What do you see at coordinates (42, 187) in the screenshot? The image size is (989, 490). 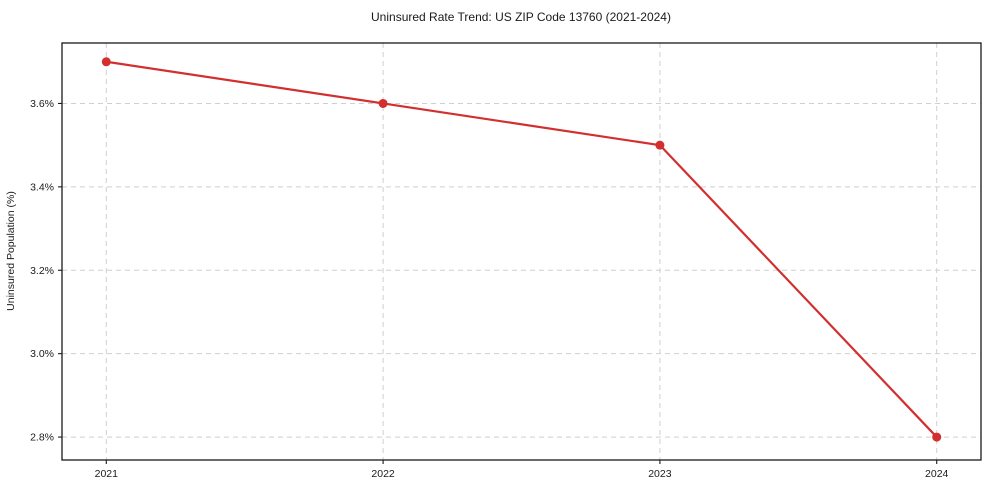 I see `y-tick-label: 3.4%` at bounding box center [42, 187].